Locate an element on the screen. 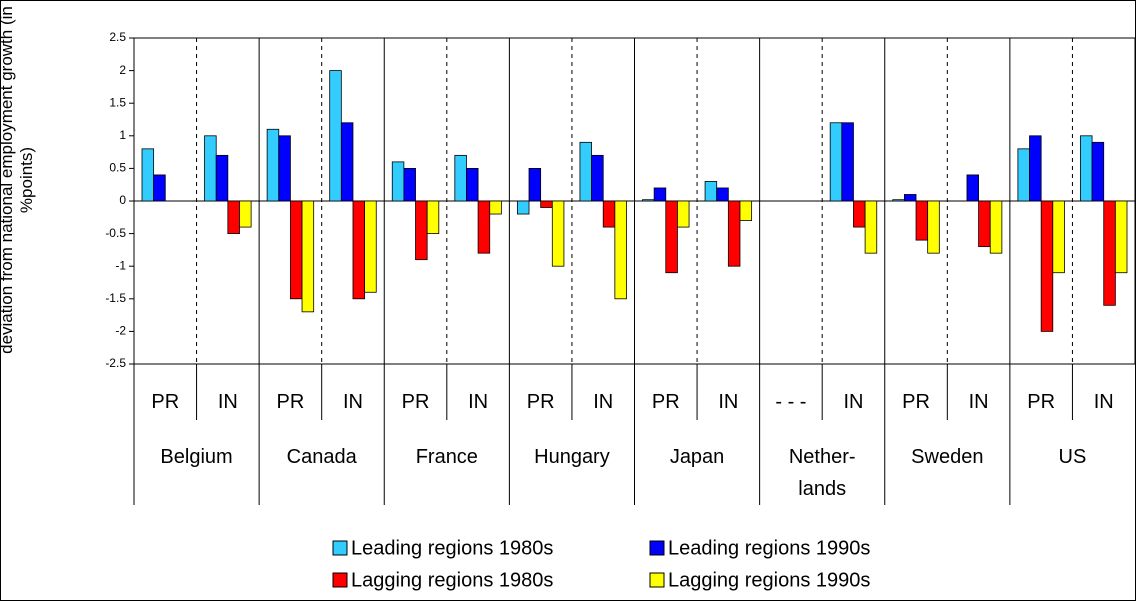  y-tick-label: 2 is located at coordinates (122, 70).